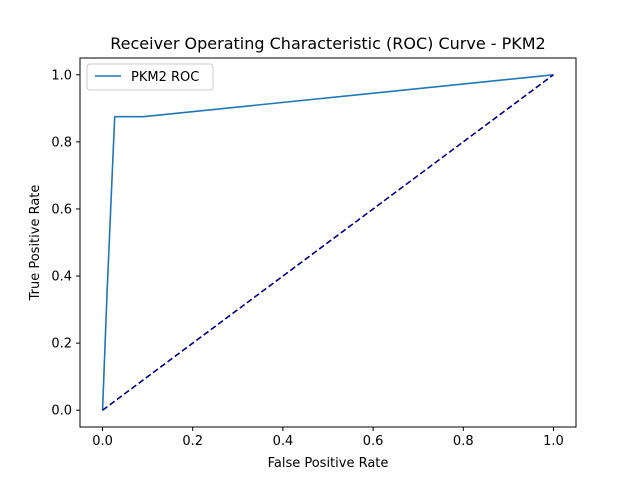  I want to click on y-axis-label: True Positive Rate, so click(35, 243).